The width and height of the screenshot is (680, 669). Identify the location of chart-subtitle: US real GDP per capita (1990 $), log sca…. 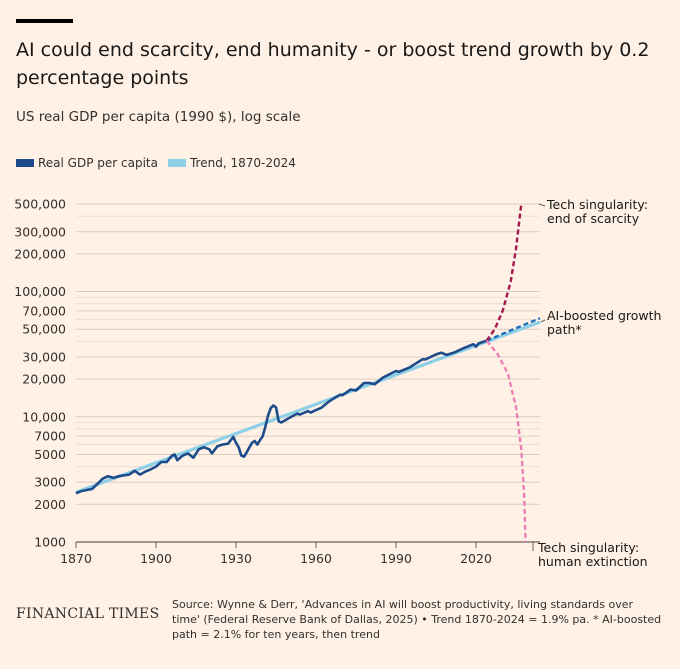
(158, 117).